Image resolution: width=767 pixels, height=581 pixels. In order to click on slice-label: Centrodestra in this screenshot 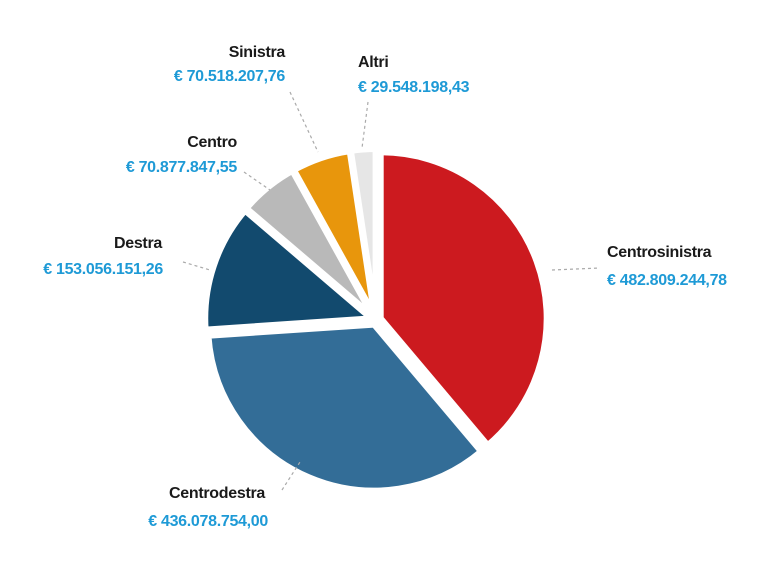, I will do `click(217, 493)`.